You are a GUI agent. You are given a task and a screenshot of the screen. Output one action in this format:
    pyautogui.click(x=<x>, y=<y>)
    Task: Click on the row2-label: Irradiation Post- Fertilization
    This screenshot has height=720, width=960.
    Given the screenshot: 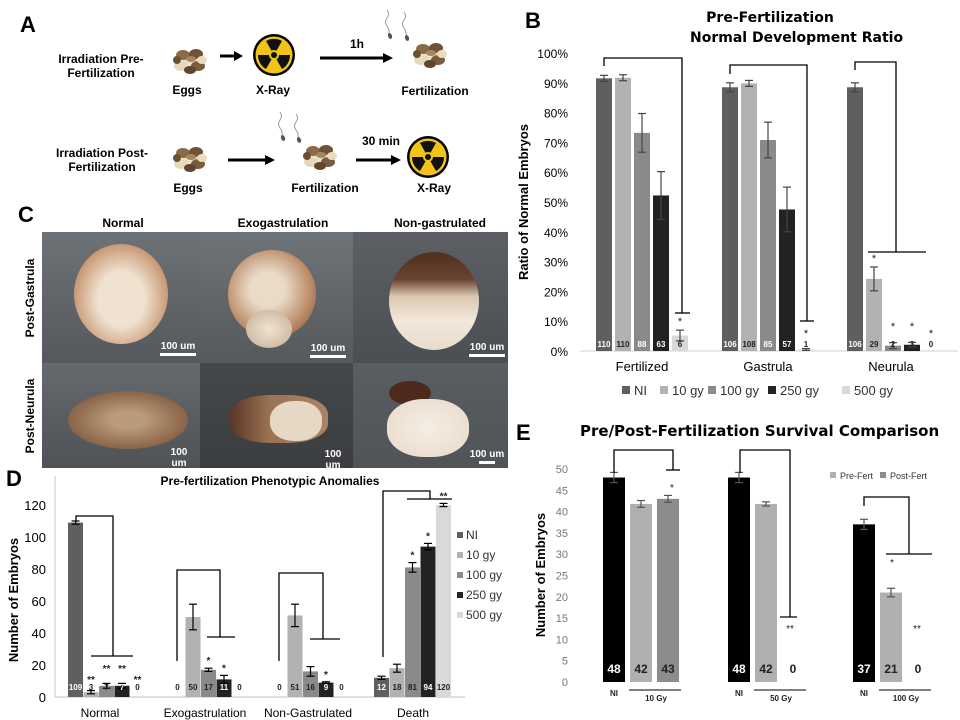 What is the action you would take?
    pyautogui.click(x=102, y=160)
    